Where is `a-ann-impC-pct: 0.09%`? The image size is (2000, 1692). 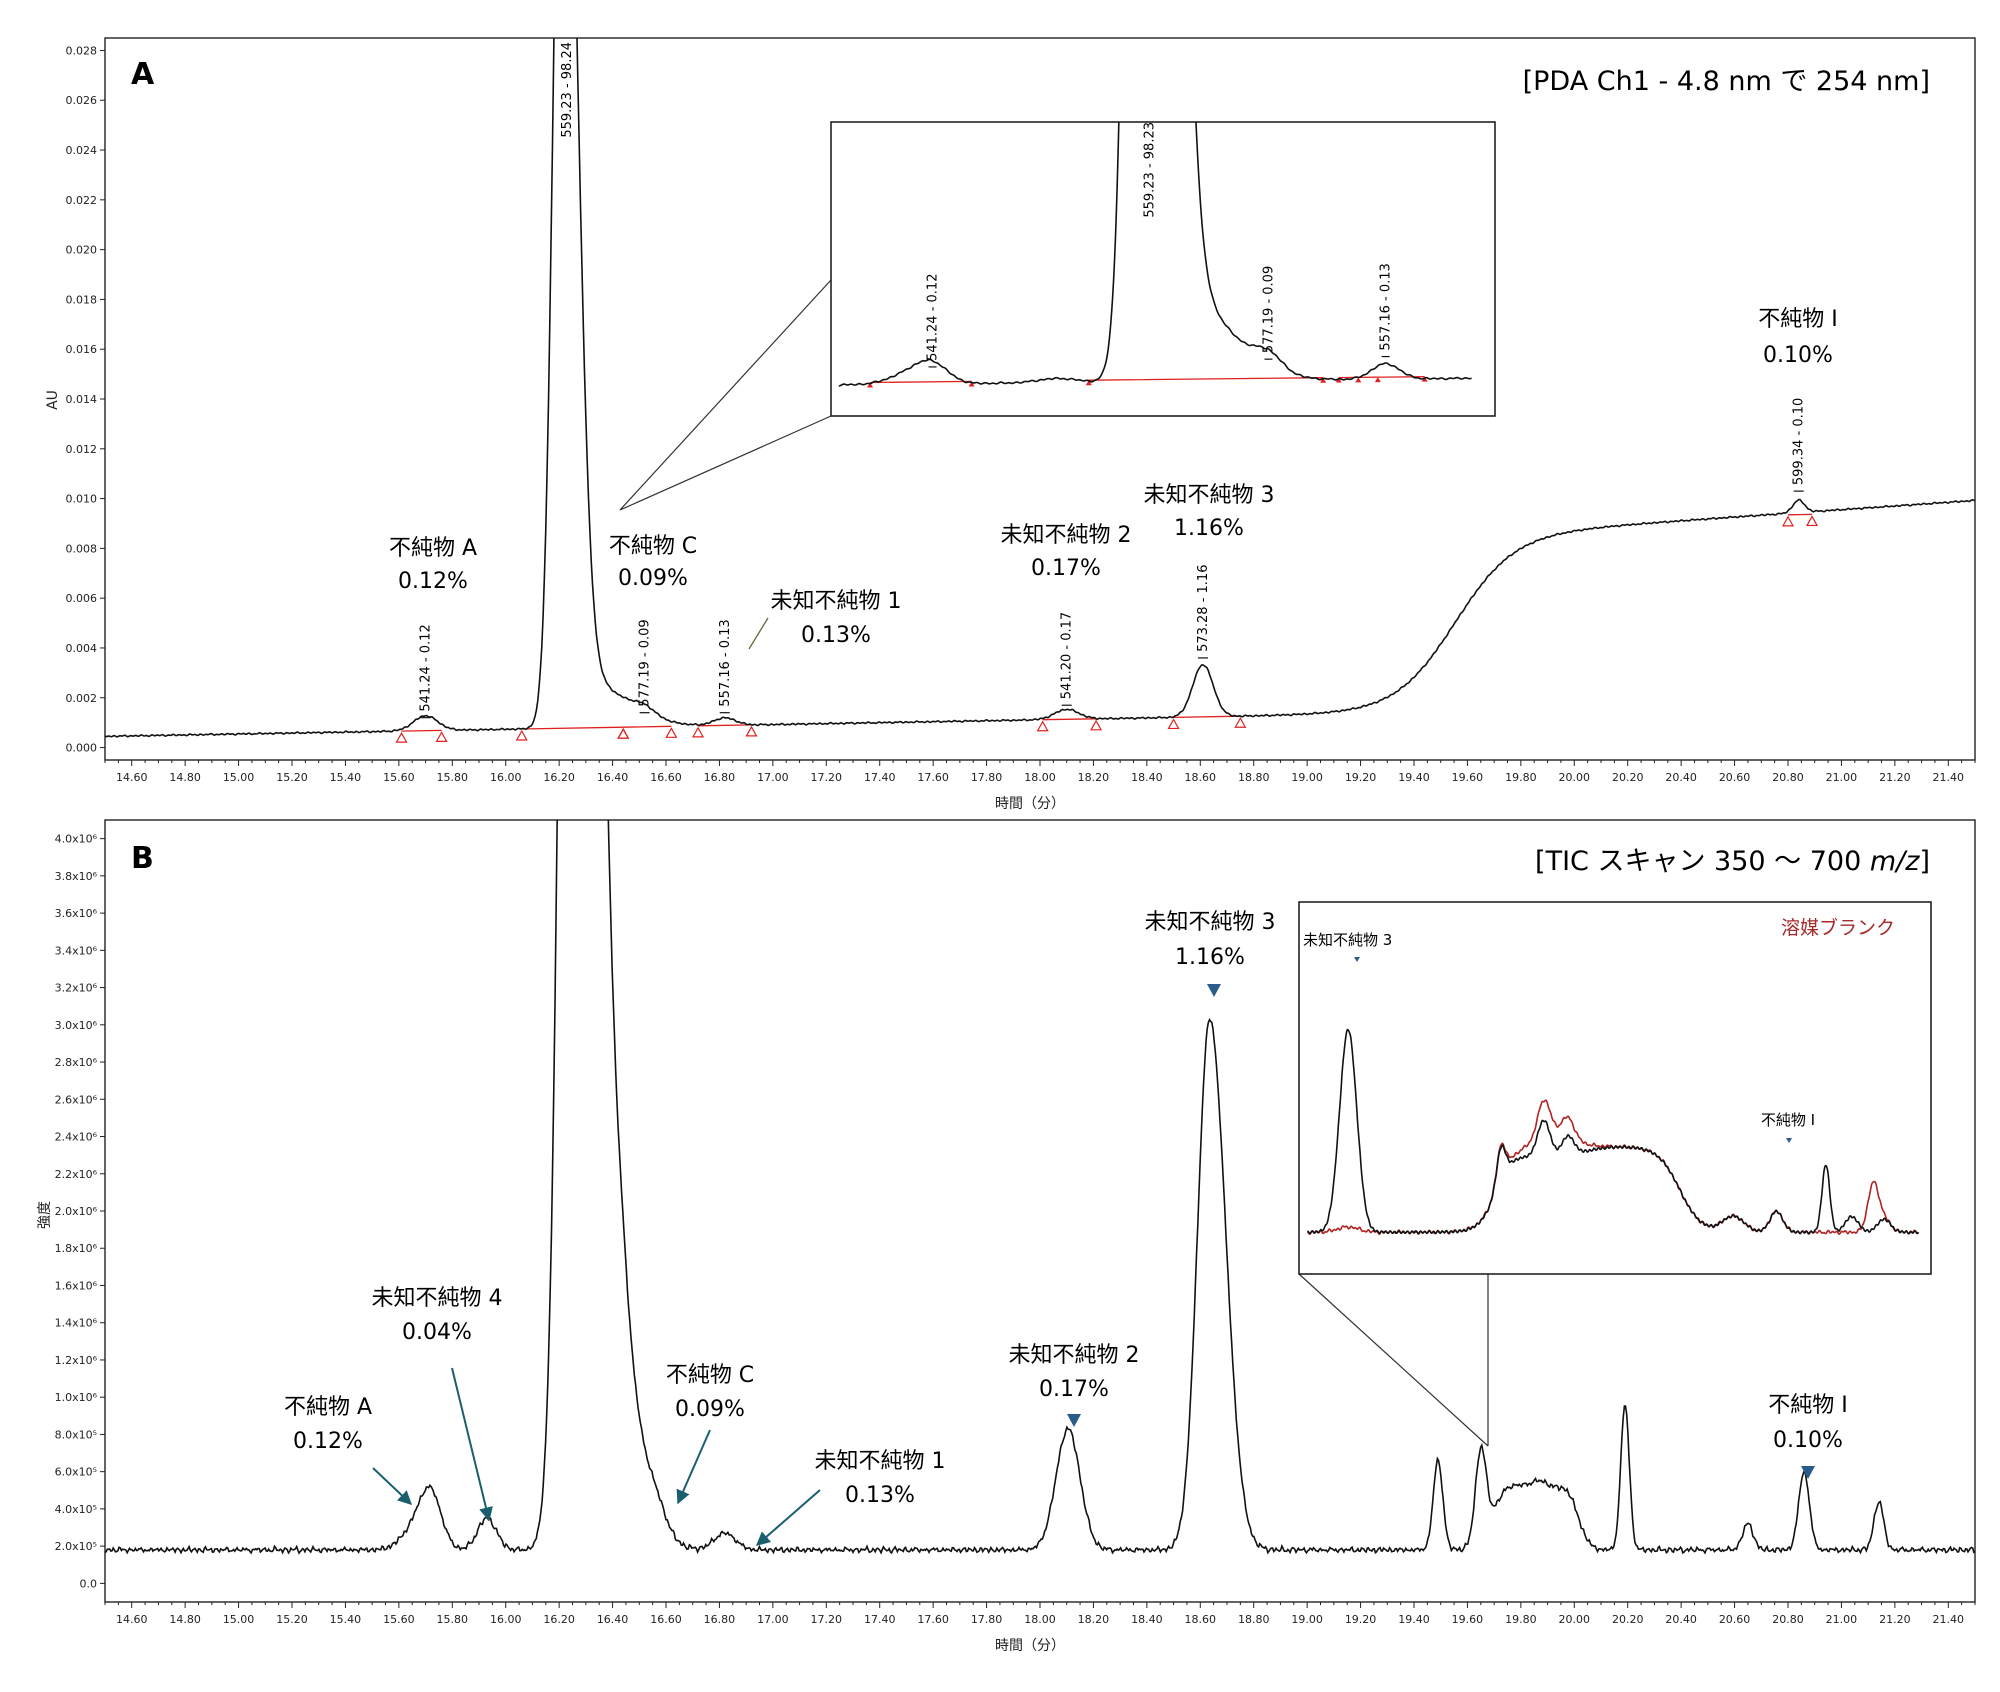 a-ann-impC-pct: 0.09% is located at coordinates (653, 578).